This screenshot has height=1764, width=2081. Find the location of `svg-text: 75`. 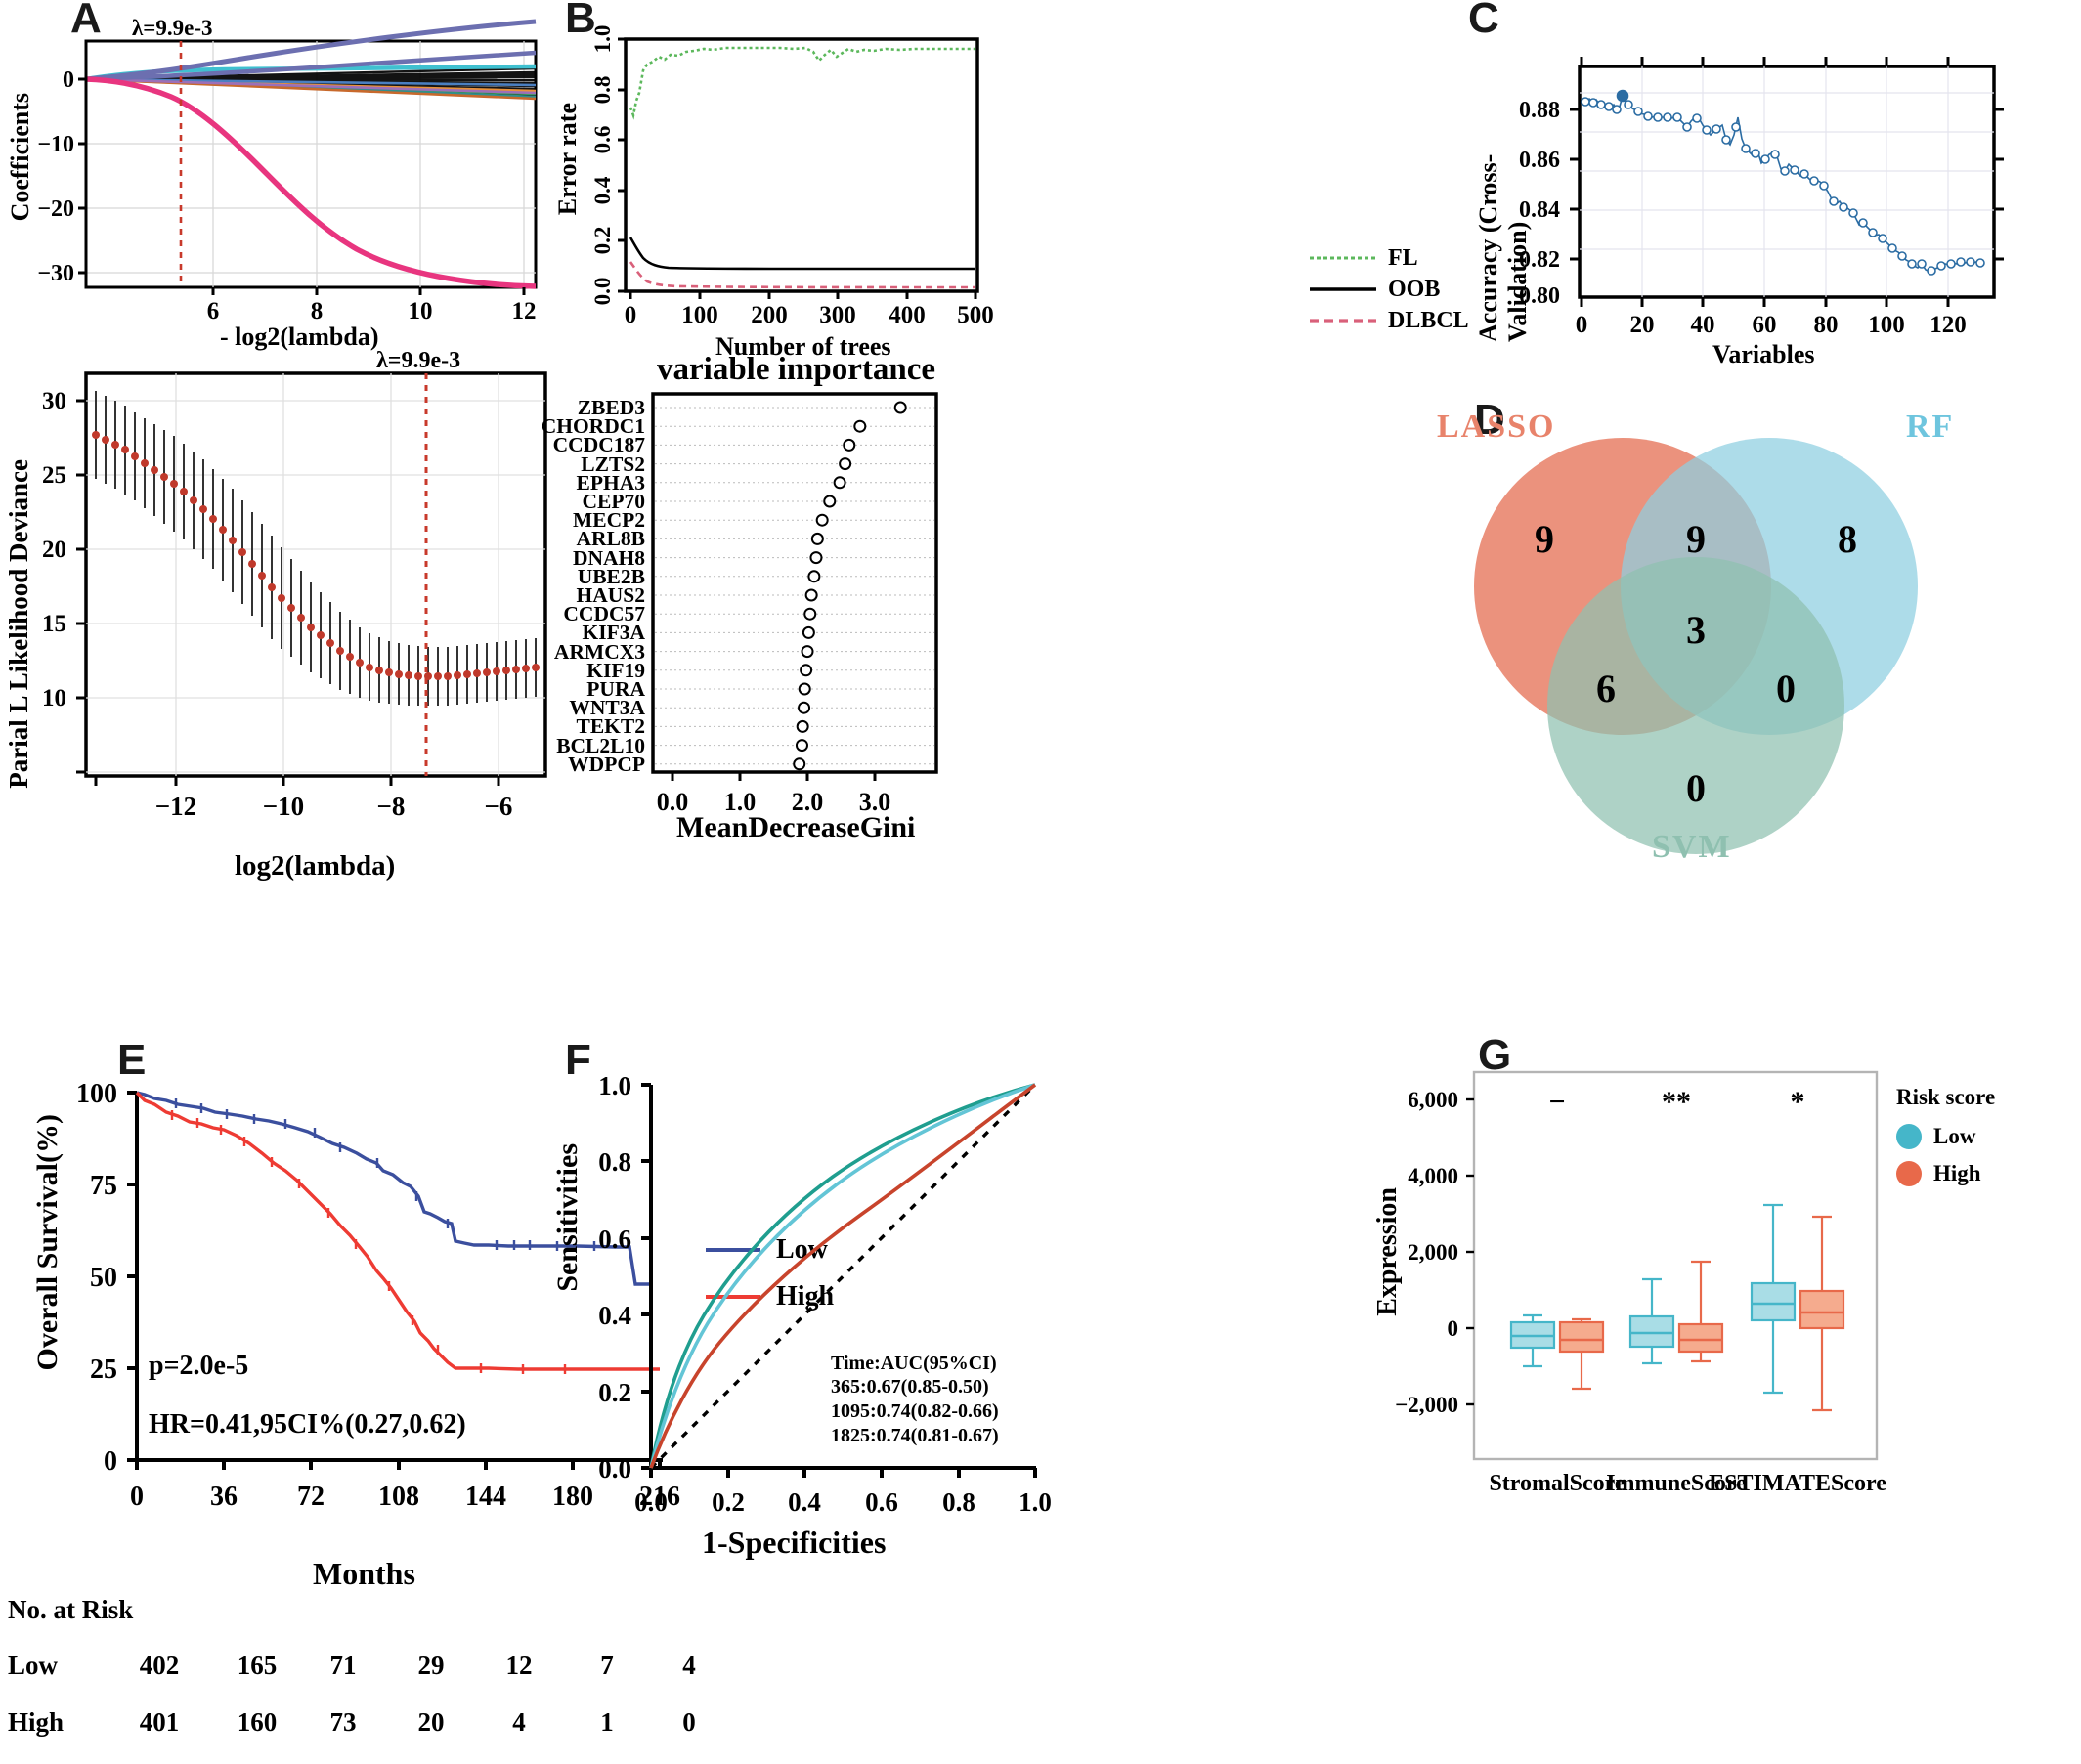

svg-text: 75 is located at coordinates (104, 1186).